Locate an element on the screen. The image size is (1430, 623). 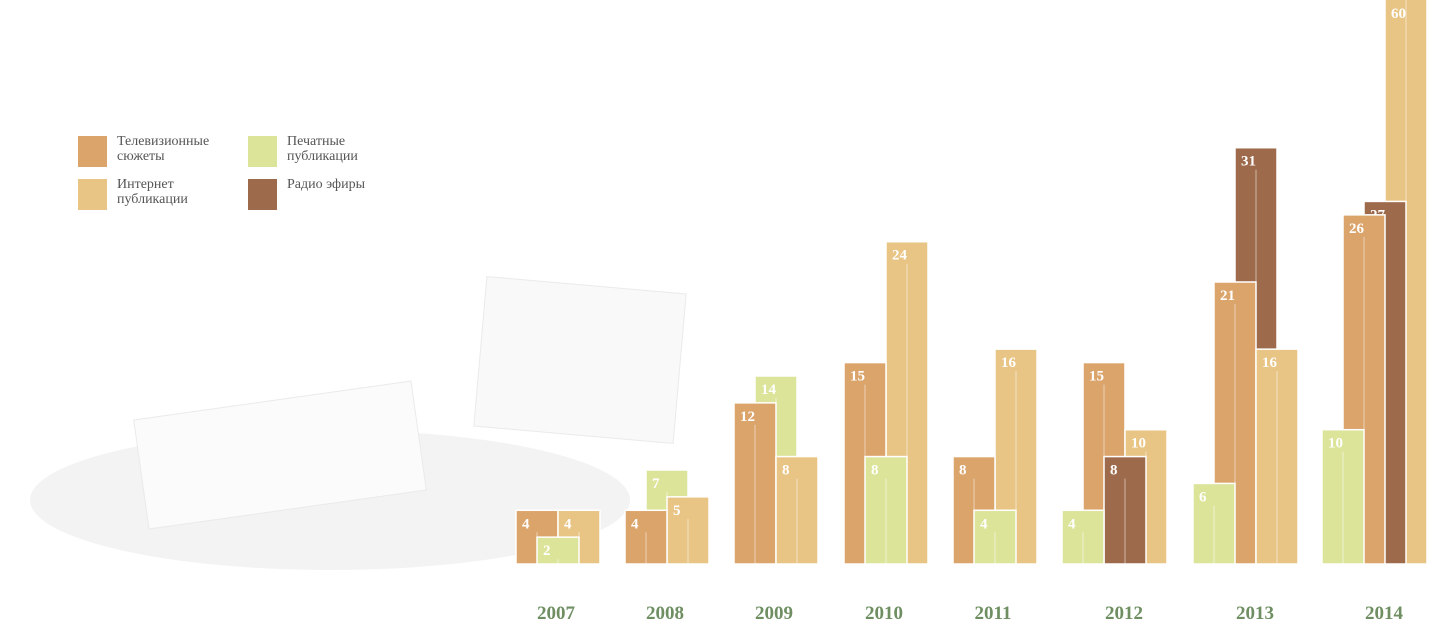
value-label: 24 is located at coordinates (900, 256).